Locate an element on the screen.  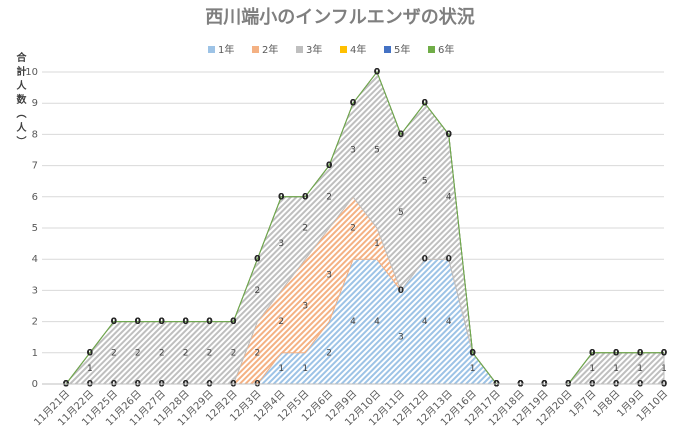
y-tick-label: 9 is located at coordinates (35, 103).